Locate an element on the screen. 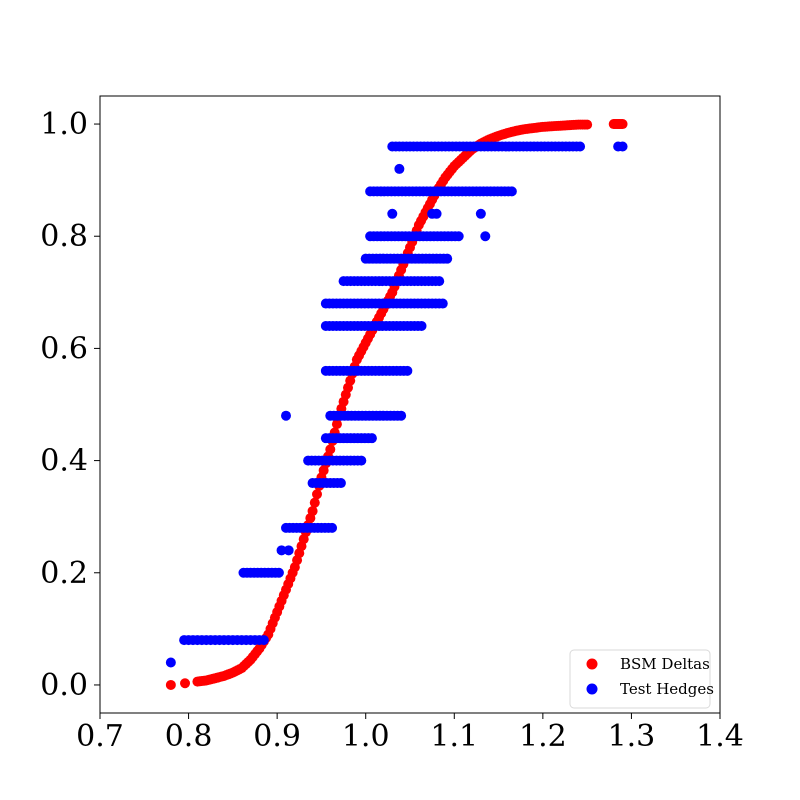  y-tick-label: 0.8 is located at coordinates (64, 236).